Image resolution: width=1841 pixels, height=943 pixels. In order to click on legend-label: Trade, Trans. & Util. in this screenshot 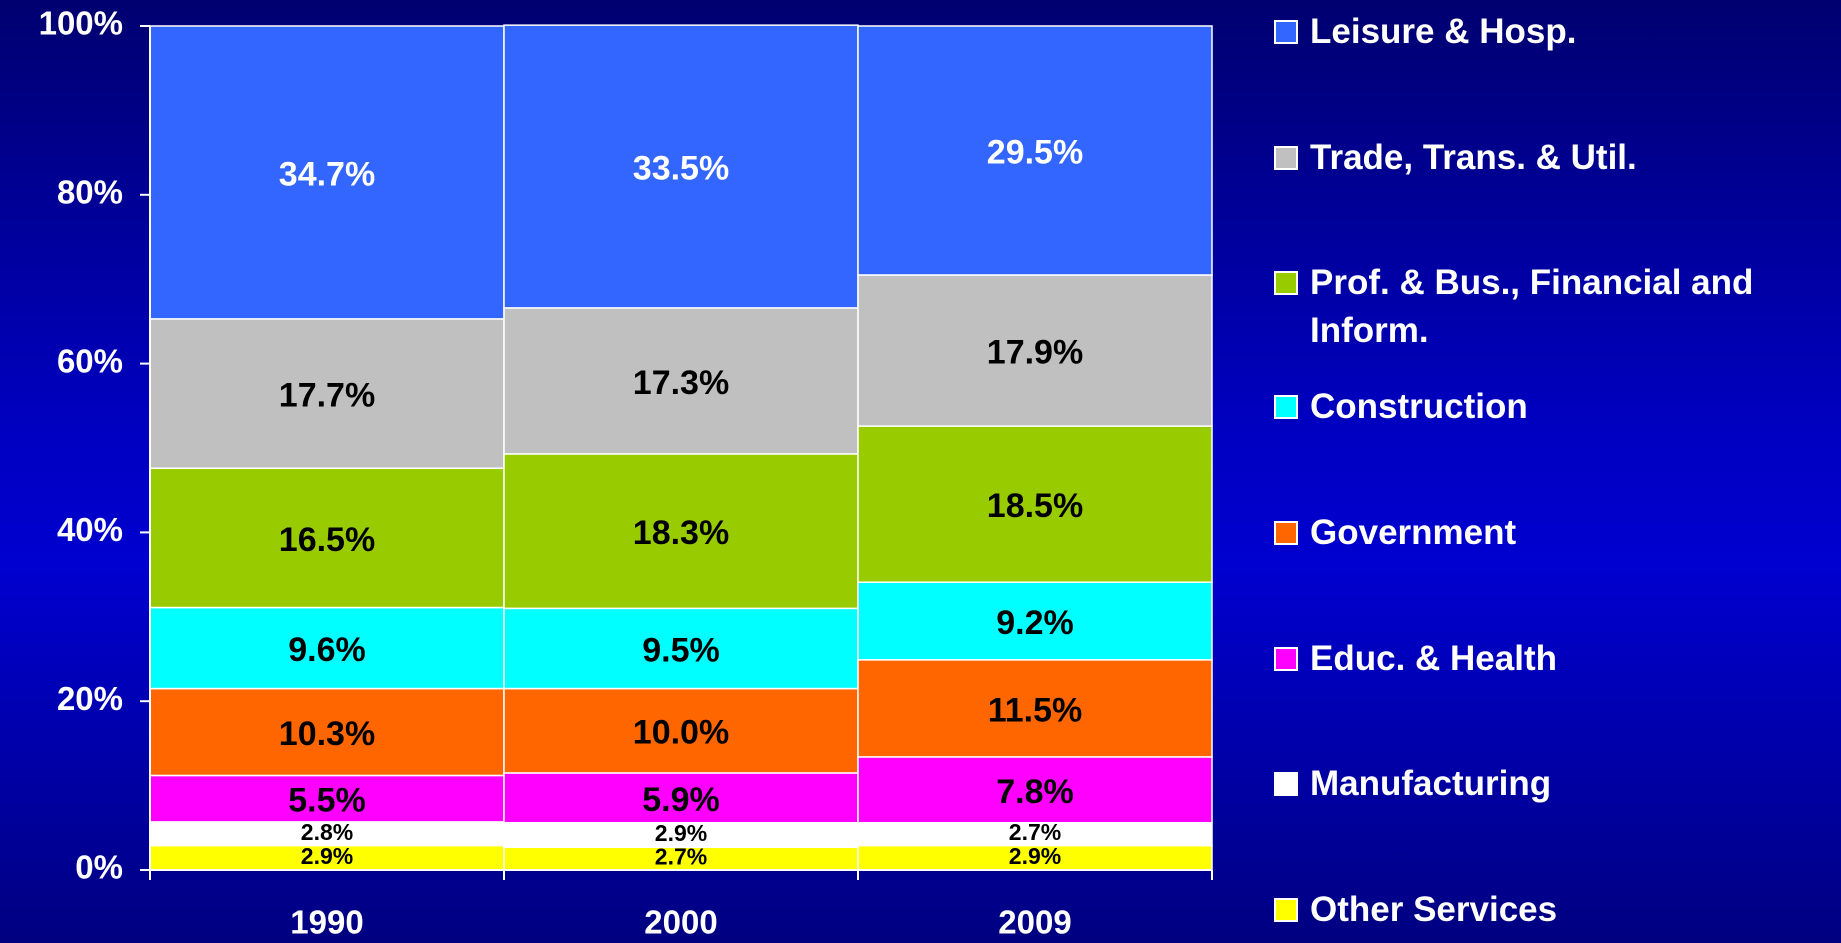, I will do `click(1473, 157)`.